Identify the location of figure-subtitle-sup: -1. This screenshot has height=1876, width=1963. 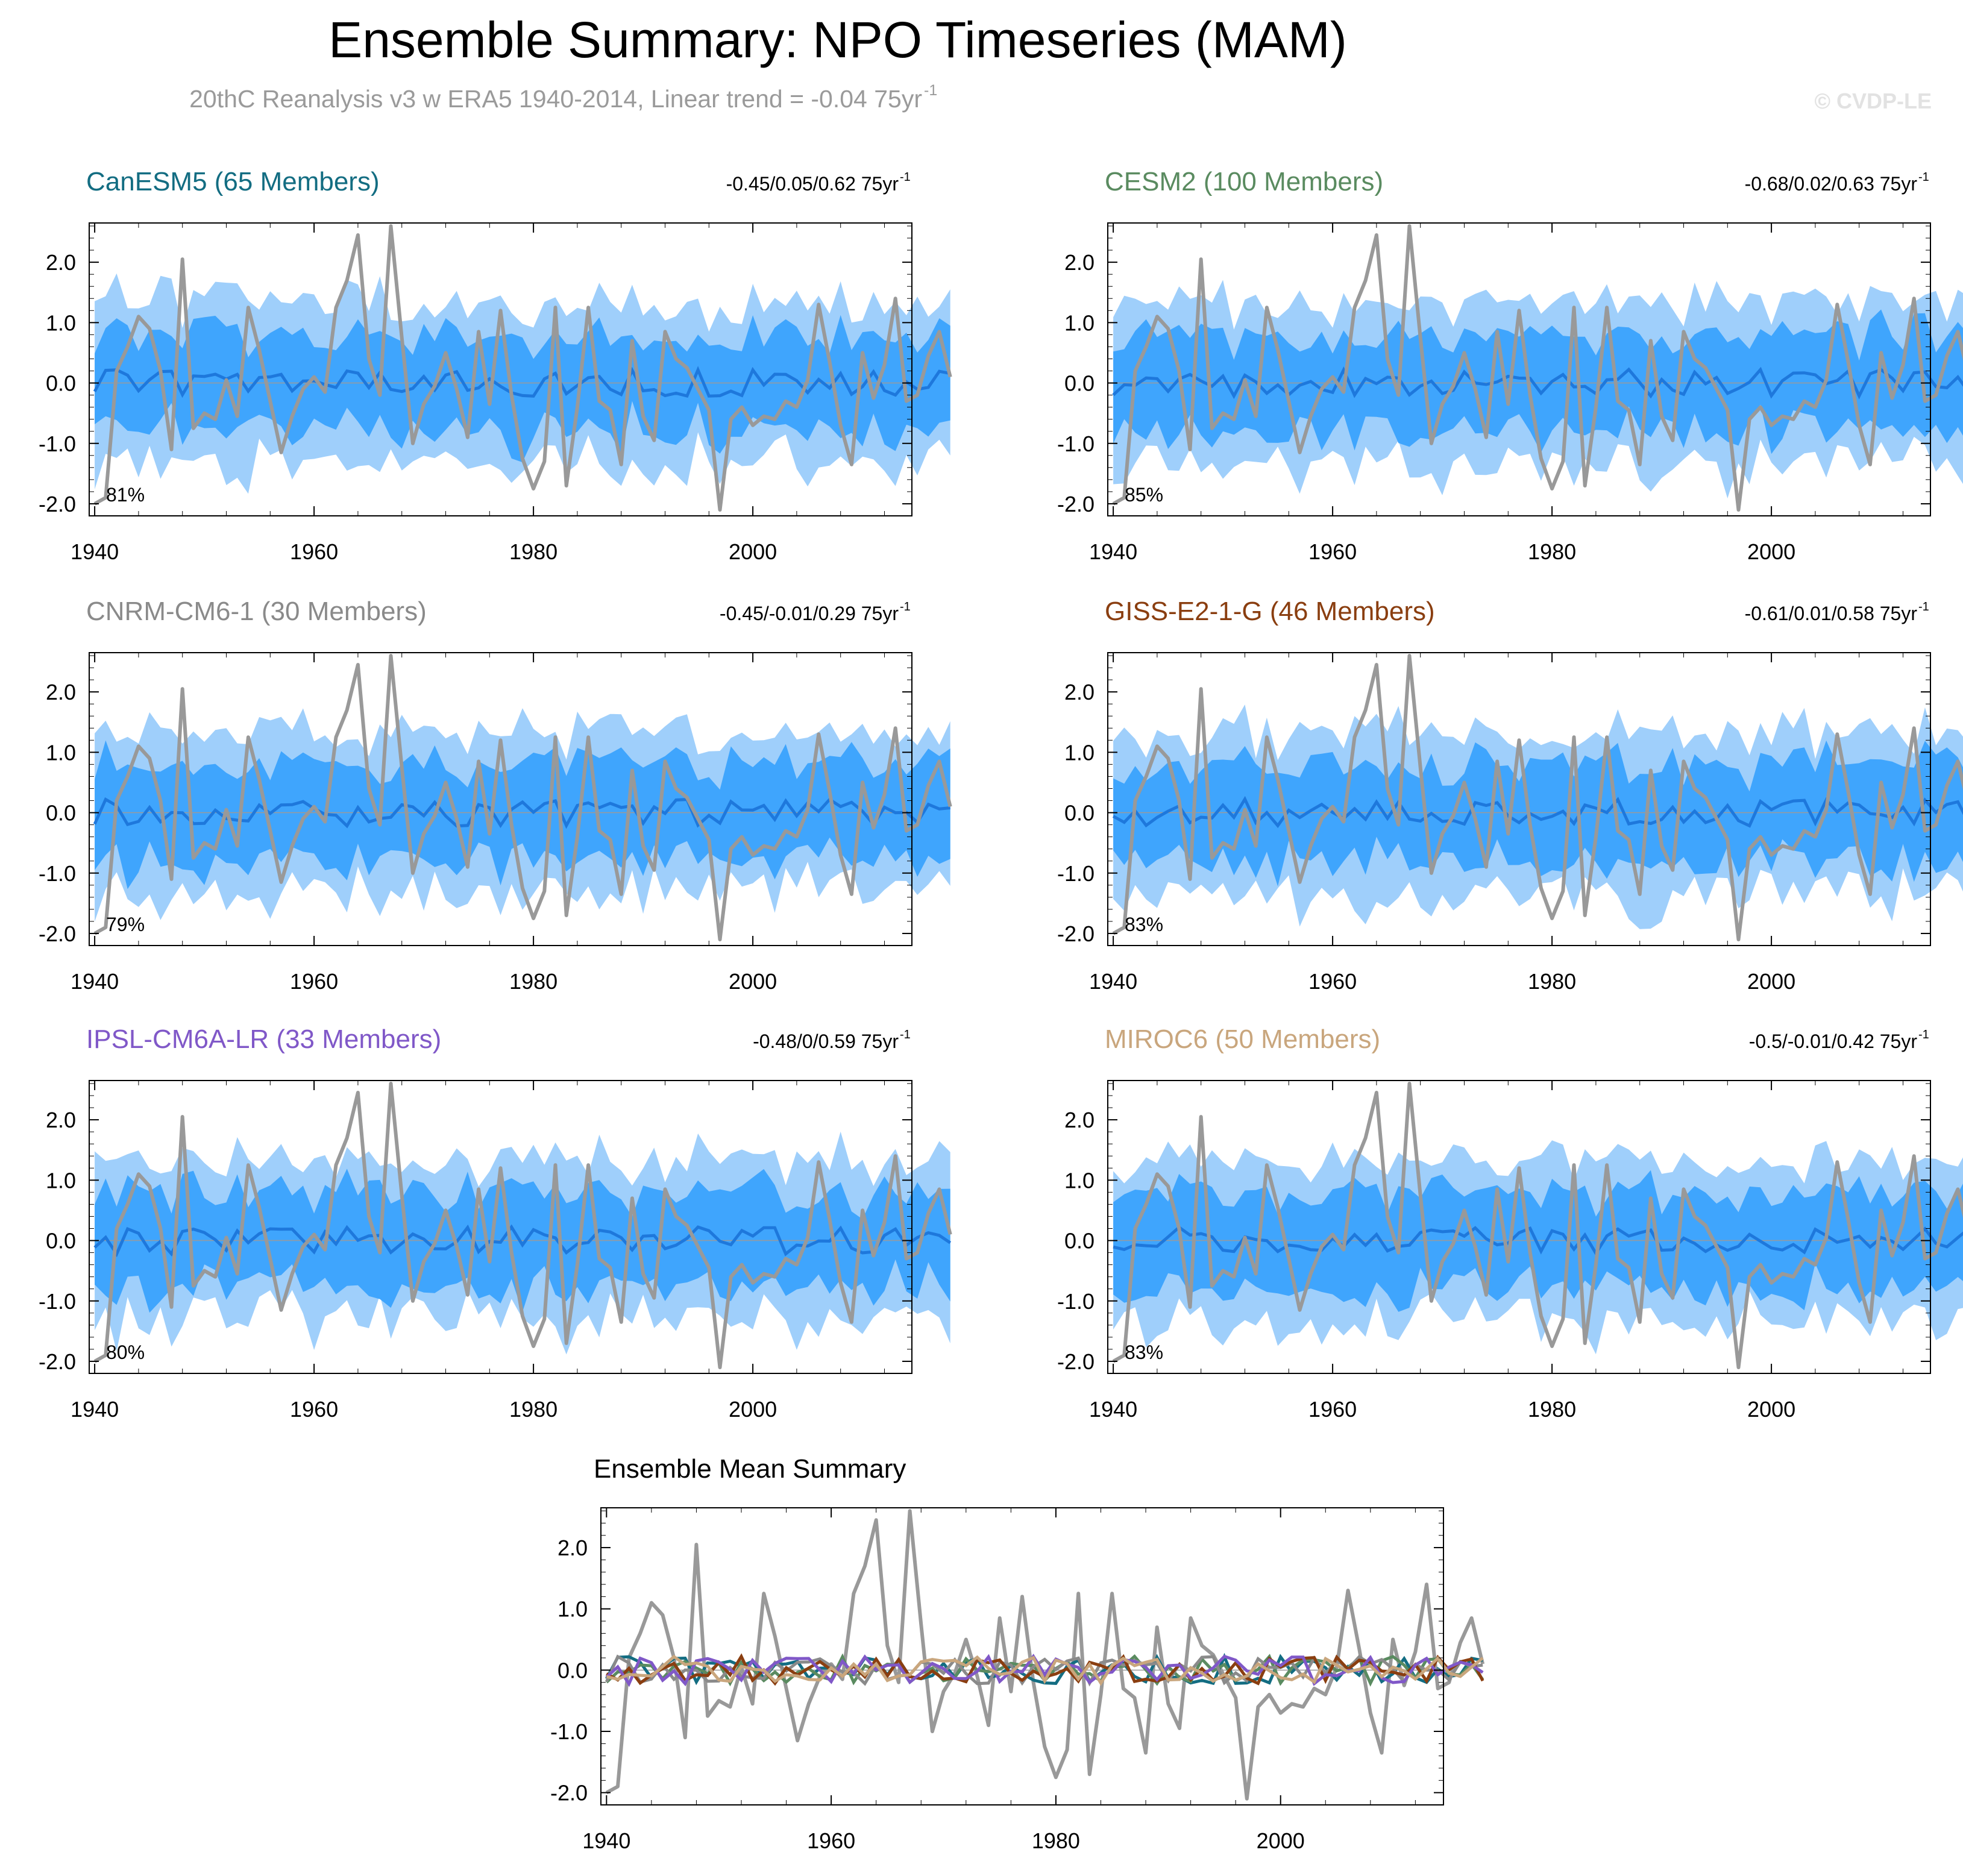
(930, 90).